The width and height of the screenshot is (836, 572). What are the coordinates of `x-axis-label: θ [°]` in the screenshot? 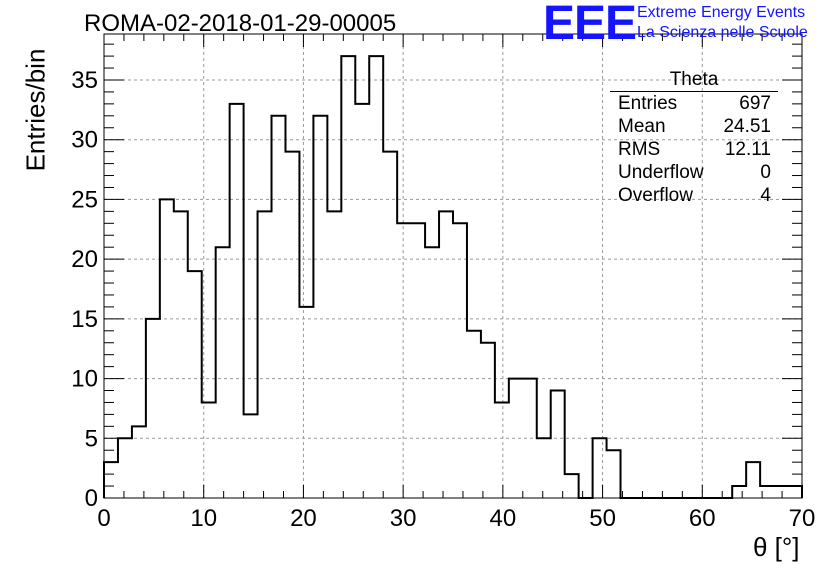 It's located at (776, 547).